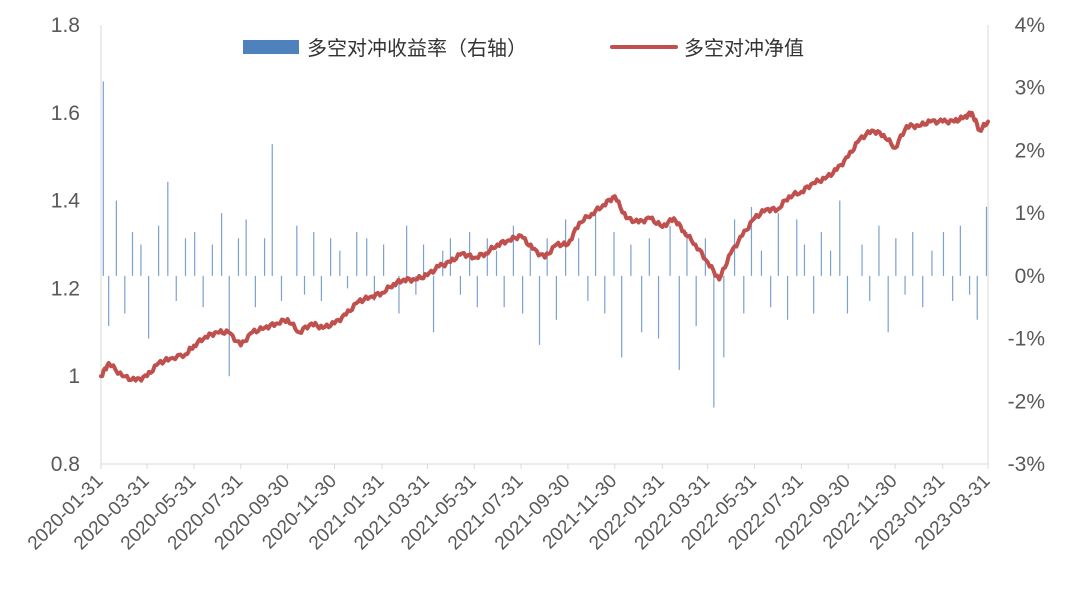 The height and width of the screenshot is (594, 1065). What do you see at coordinates (1030, 25) in the screenshot?
I see `right-tick-label: 4%` at bounding box center [1030, 25].